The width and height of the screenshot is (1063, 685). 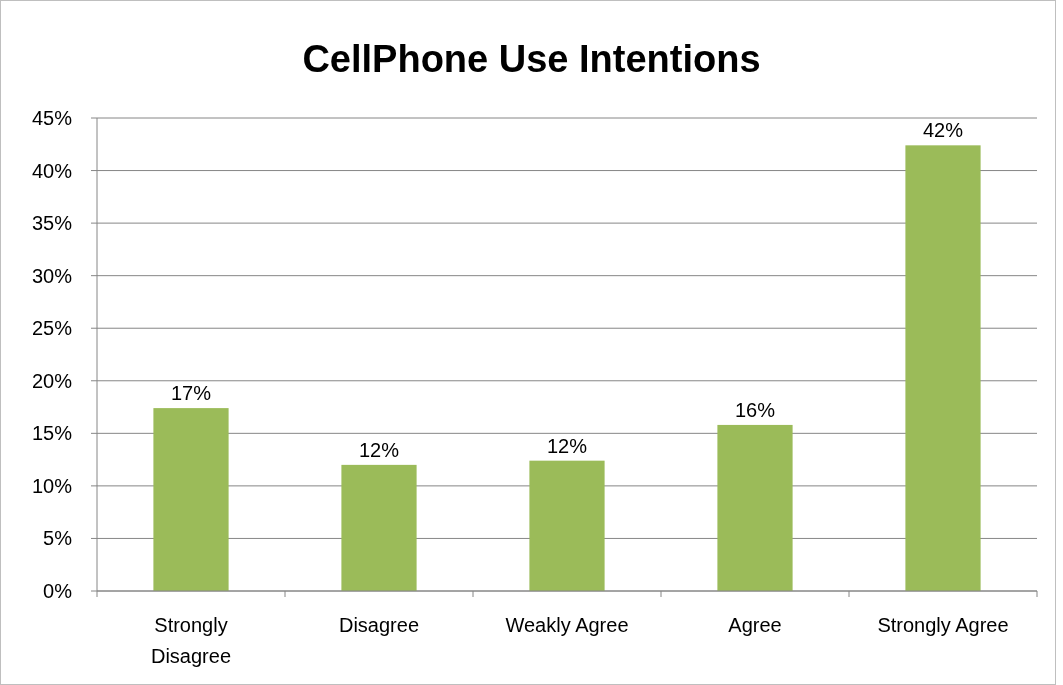 I want to click on y-tick-label: 5%, so click(x=58, y=538).